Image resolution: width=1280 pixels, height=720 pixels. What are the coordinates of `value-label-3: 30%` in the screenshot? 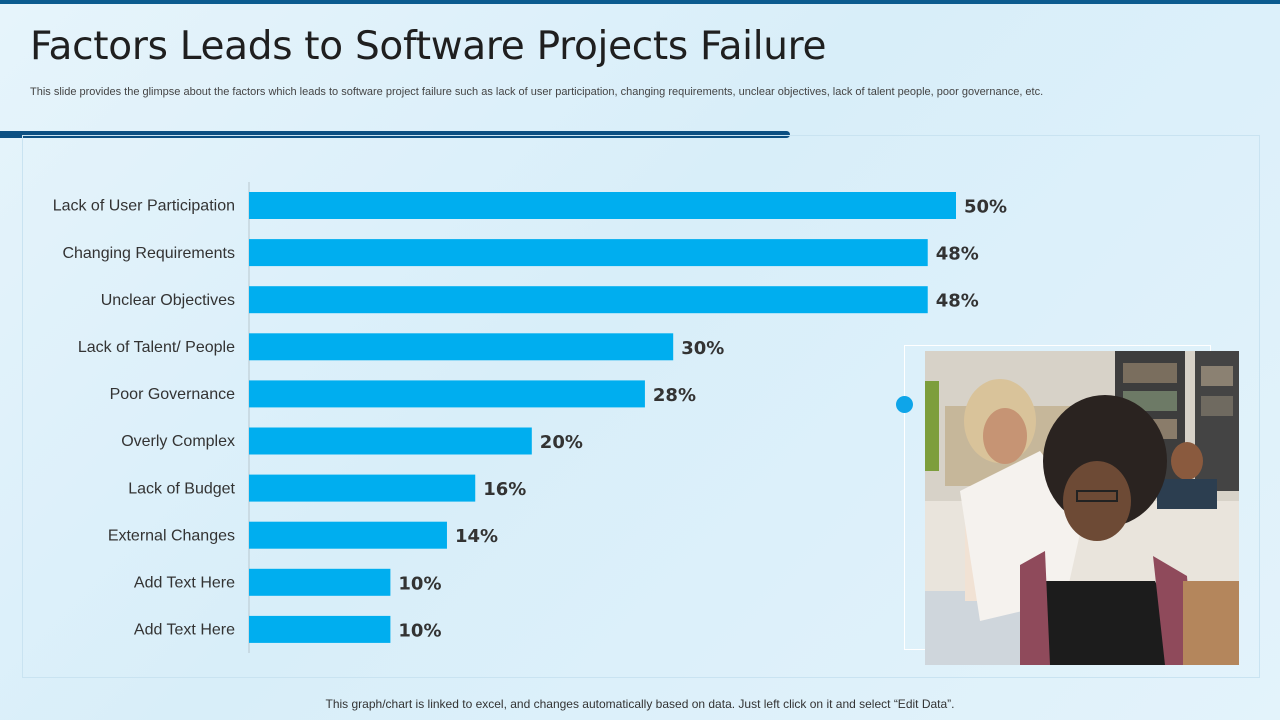 It's located at (702, 348).